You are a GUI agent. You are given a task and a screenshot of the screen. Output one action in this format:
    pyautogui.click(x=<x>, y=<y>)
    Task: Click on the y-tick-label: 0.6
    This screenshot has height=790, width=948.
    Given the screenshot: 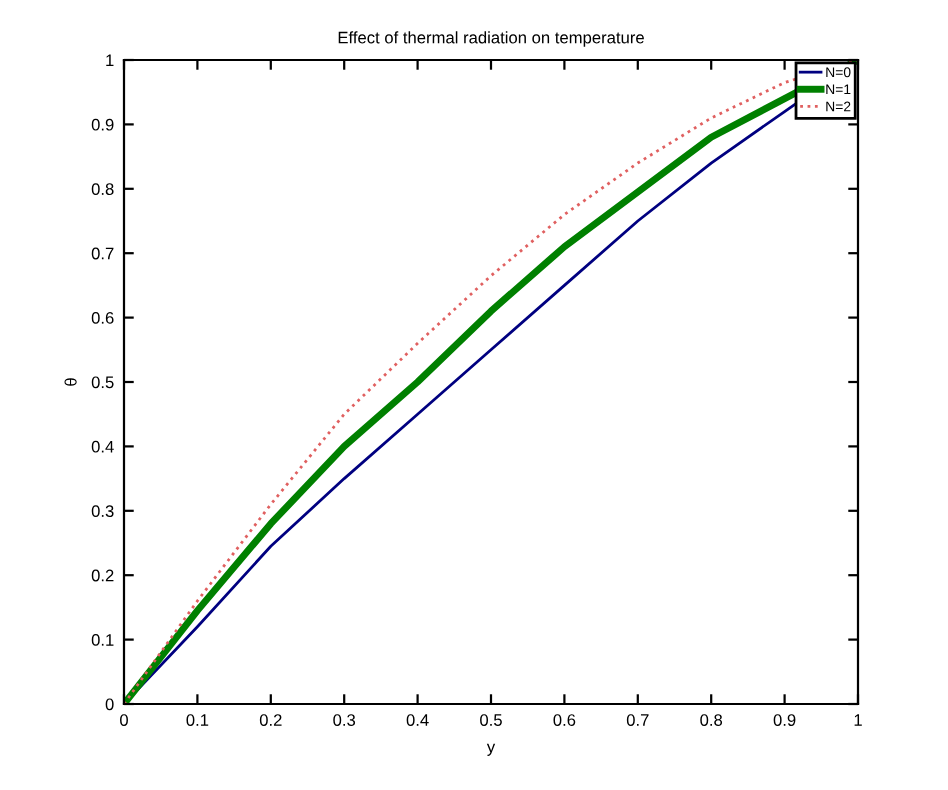 What is the action you would take?
    pyautogui.click(x=102, y=318)
    